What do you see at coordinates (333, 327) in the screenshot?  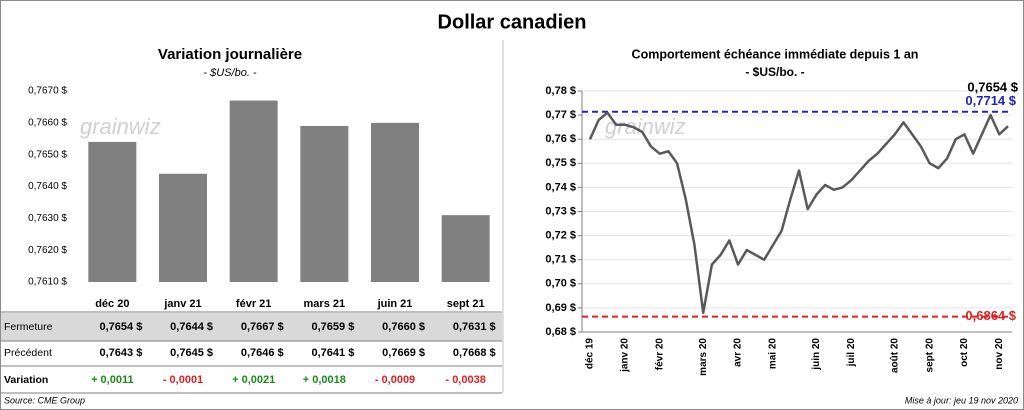 I see `table-cell: 0,7659 $` at bounding box center [333, 327].